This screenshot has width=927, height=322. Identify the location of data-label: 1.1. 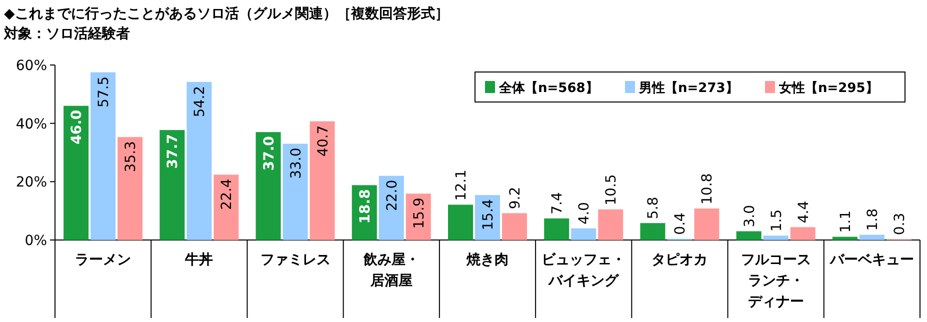
(846, 221).